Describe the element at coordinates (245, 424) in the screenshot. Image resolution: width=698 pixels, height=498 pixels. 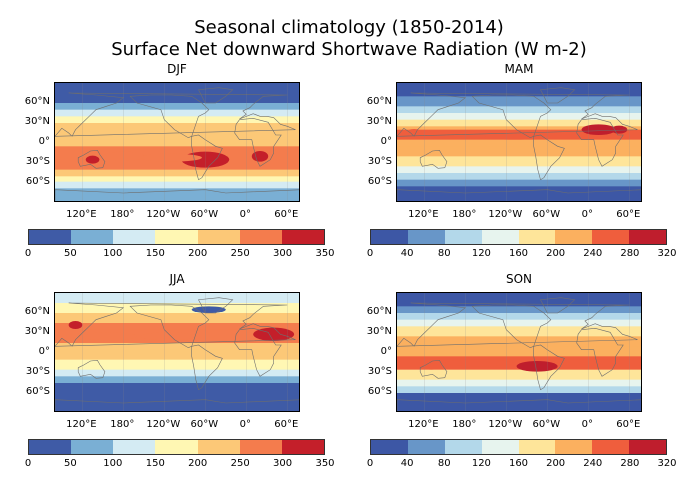
I see `lon-tick-label: 0°` at that location.